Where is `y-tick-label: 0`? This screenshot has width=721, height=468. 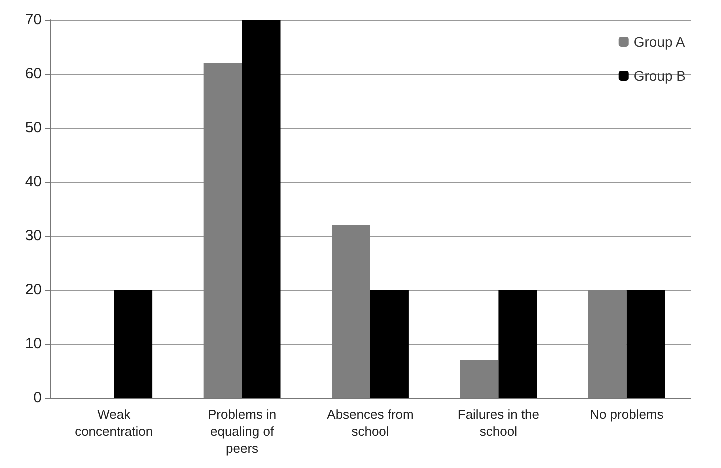
y-tick-label: 0 is located at coordinates (38, 398).